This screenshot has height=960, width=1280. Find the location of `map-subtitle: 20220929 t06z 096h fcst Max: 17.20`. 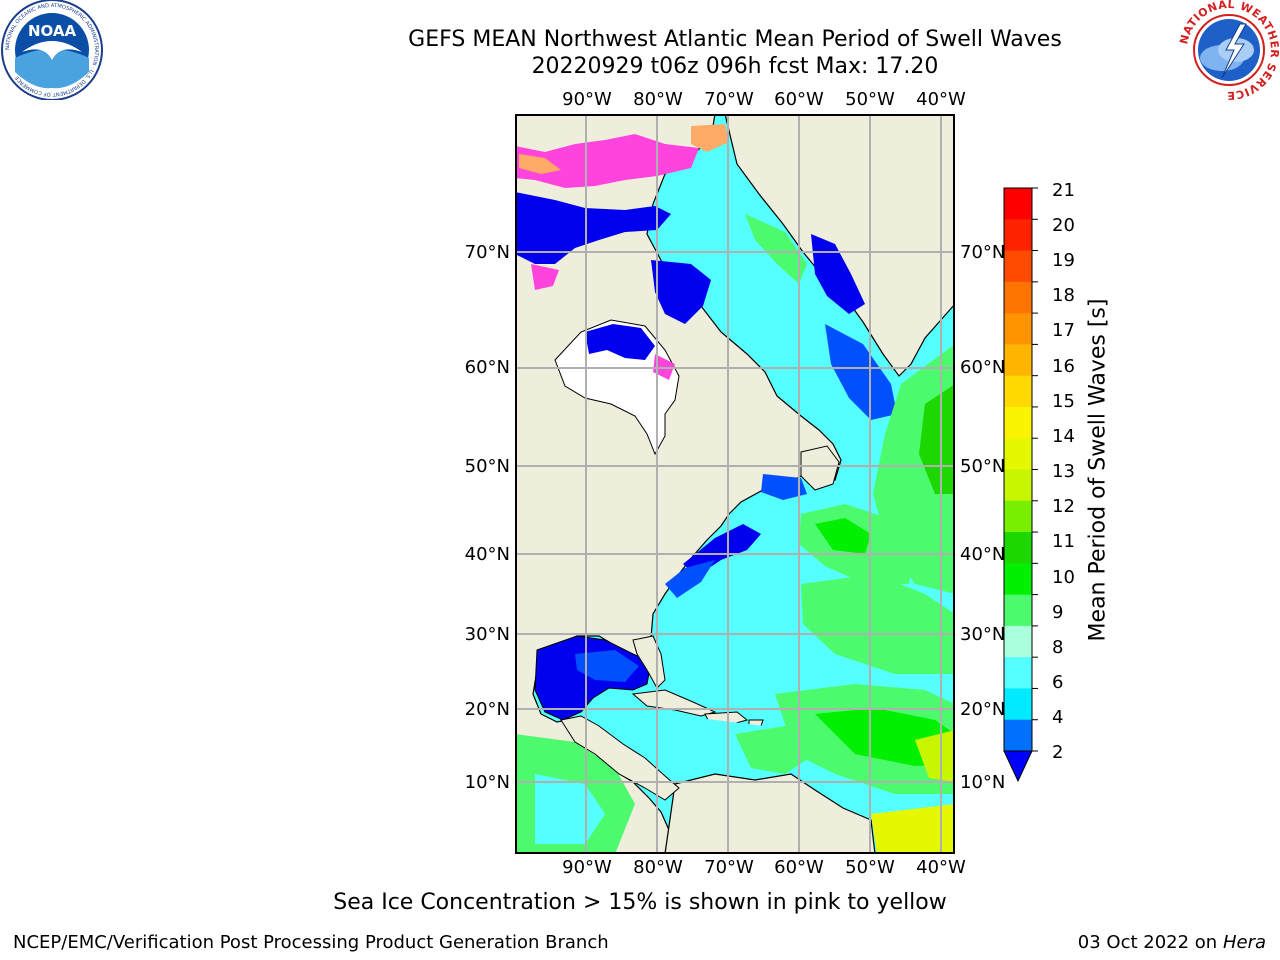

map-subtitle: 20220929 t06z 096h fcst Max: 17.20 is located at coordinates (735, 66).